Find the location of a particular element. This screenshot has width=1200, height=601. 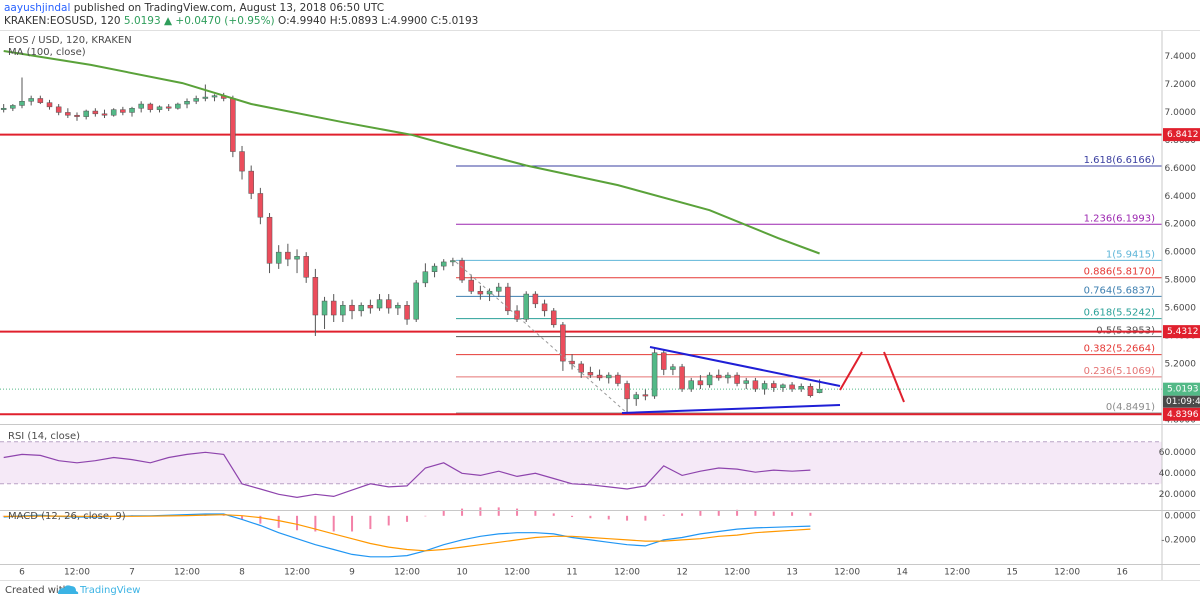

x-tick-label: 7 is located at coordinates (132, 573).